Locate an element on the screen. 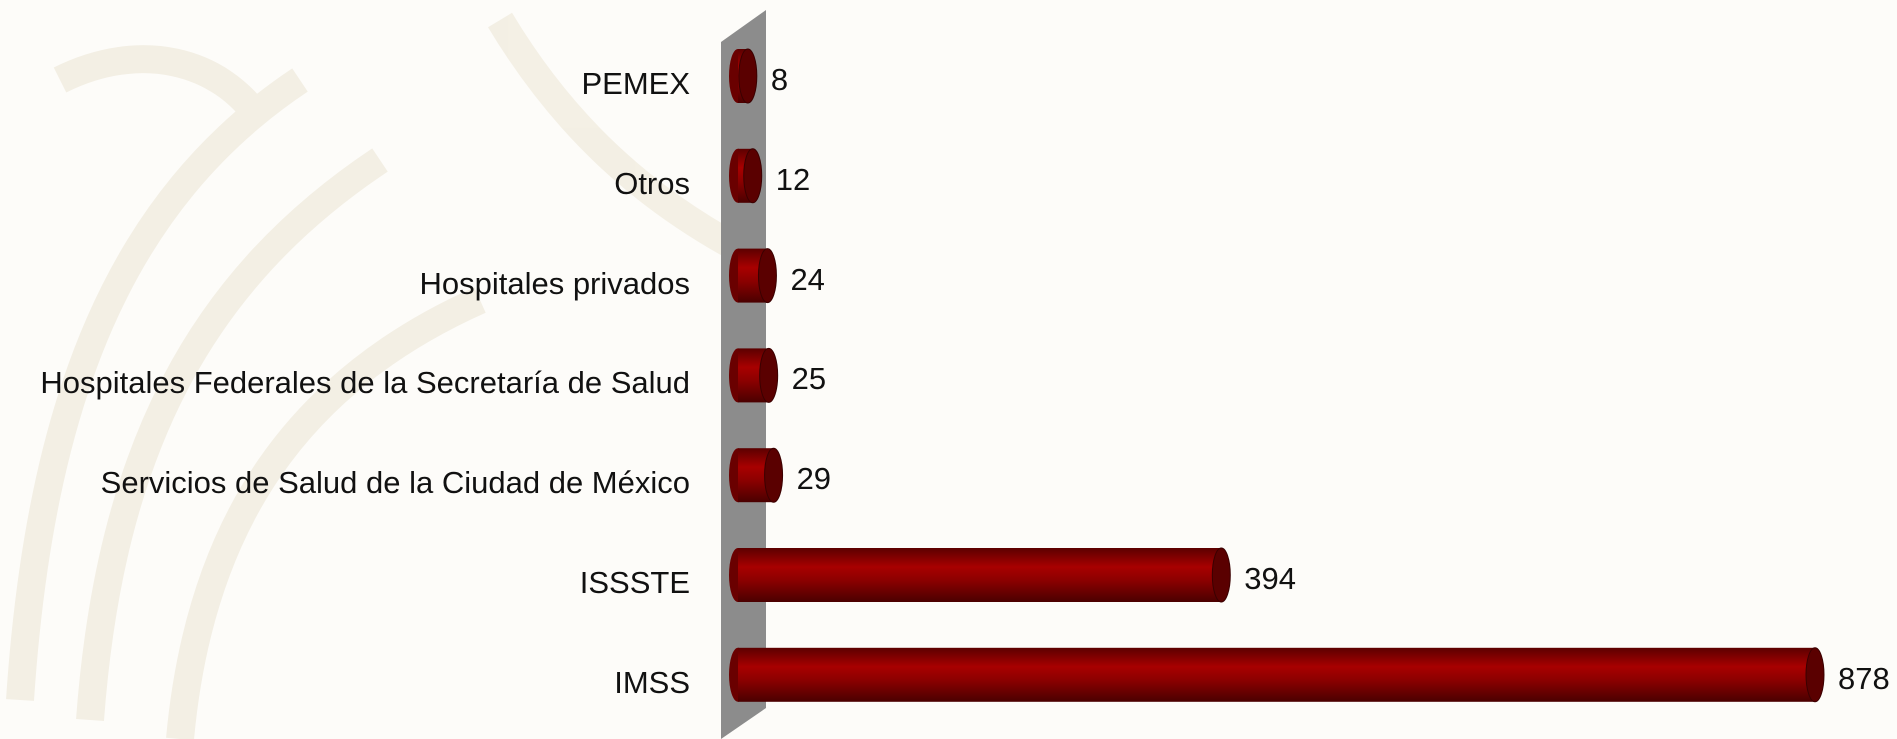 The height and width of the screenshot is (739, 1897). category-label: Hospitales privados is located at coordinates (554, 283).